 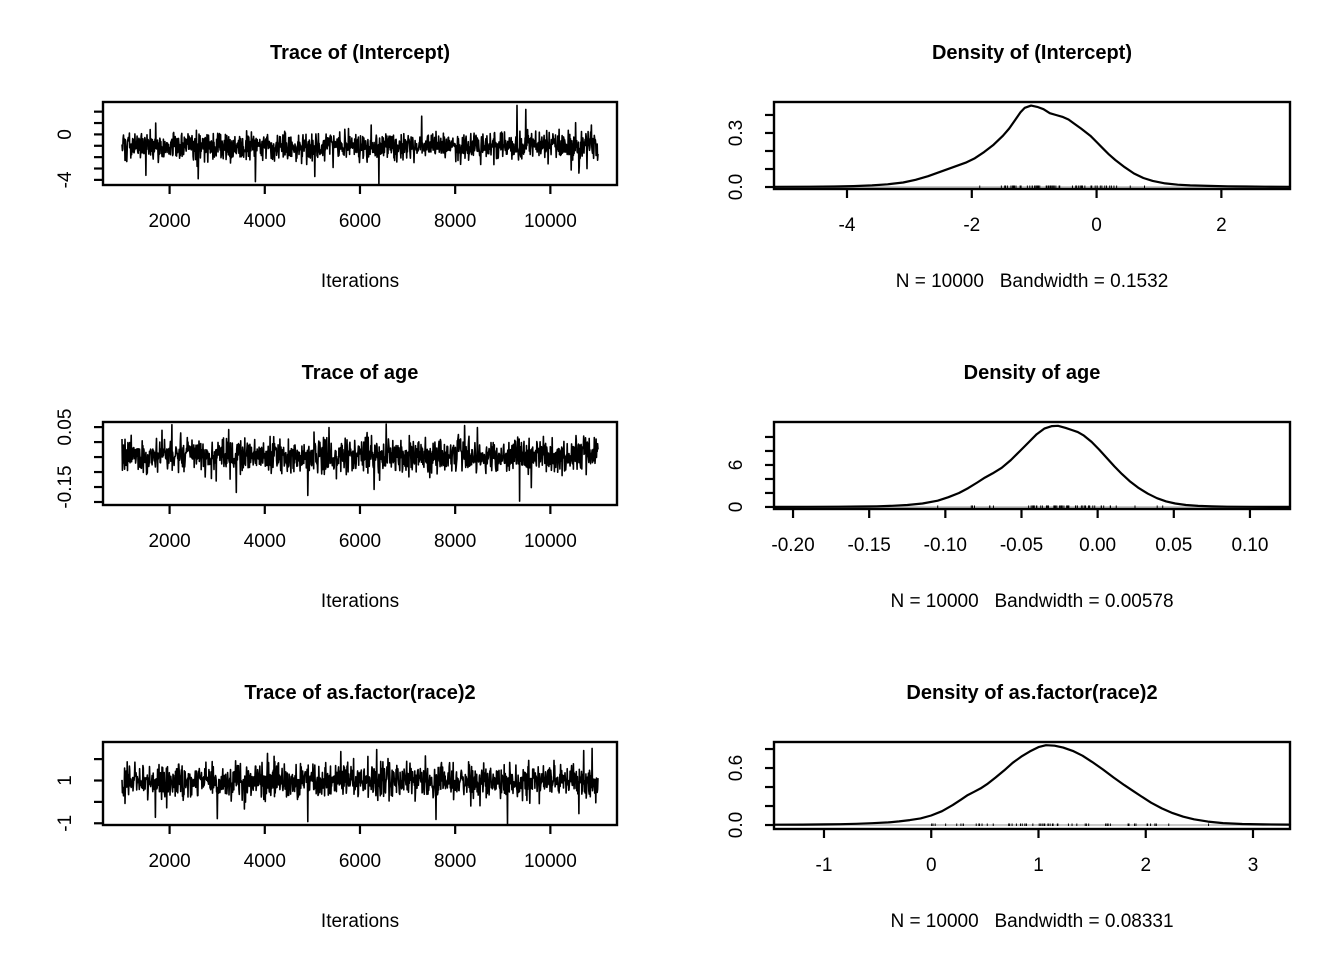 What do you see at coordinates (847, 225) in the screenshot?
I see `x-tick-label: -4` at bounding box center [847, 225].